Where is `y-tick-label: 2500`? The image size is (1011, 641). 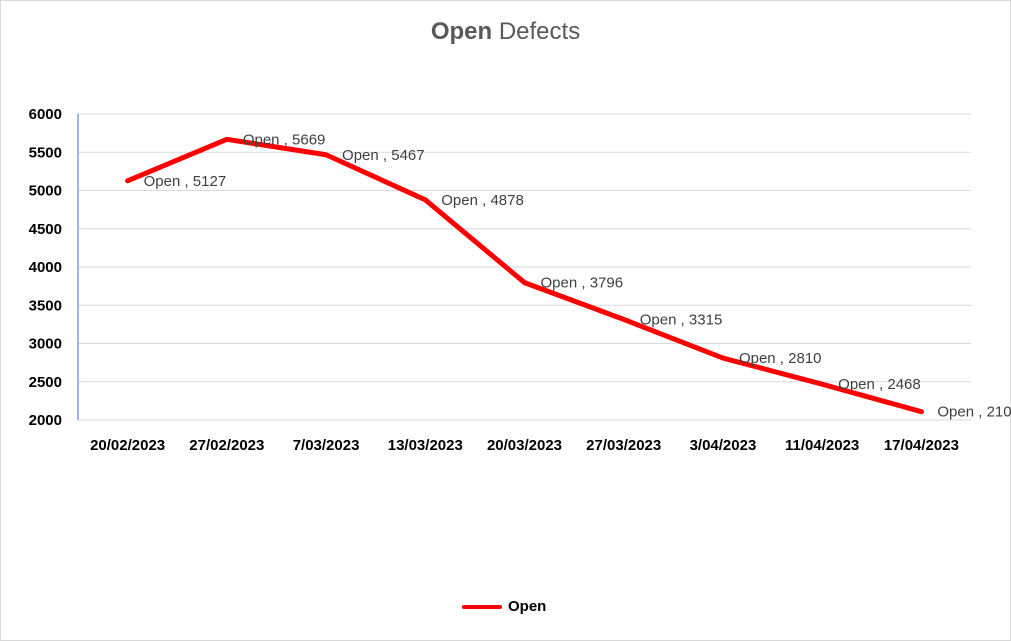
y-tick-label: 2500 is located at coordinates (45, 382).